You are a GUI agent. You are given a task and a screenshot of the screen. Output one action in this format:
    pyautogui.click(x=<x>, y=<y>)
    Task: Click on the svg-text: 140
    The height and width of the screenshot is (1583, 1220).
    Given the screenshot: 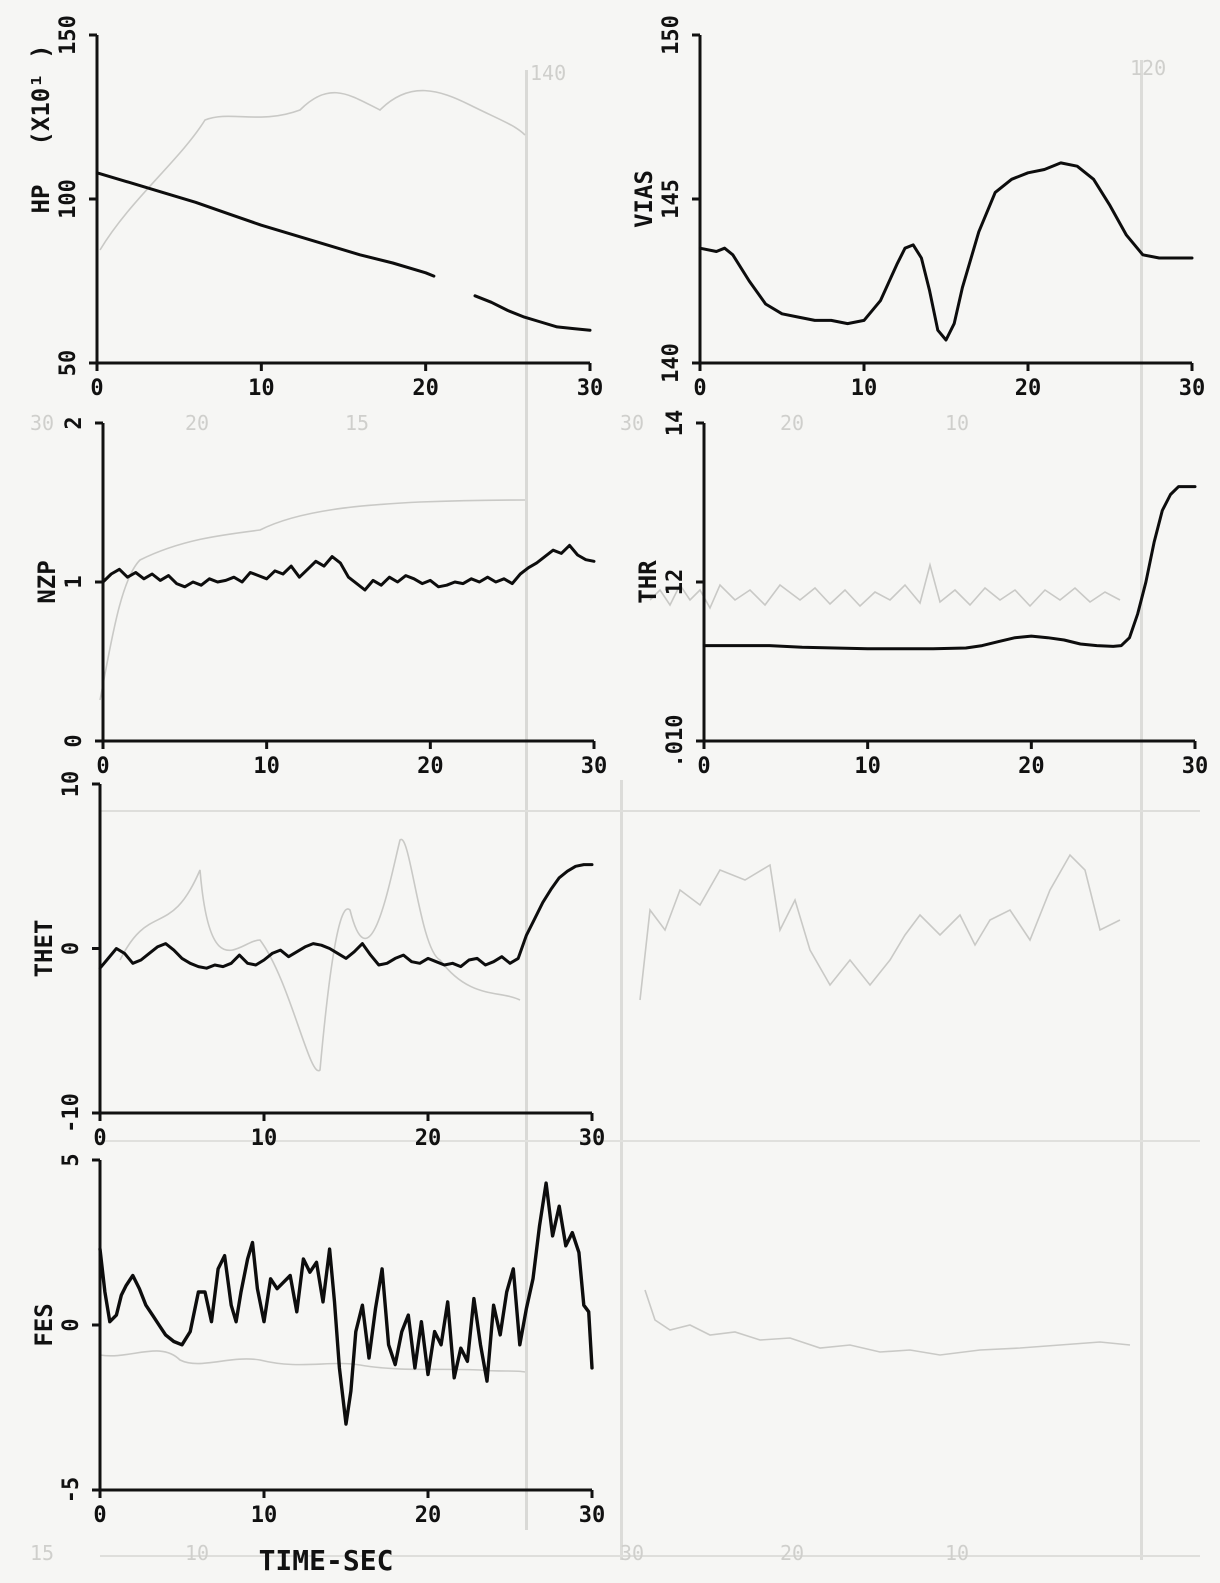 What is the action you would take?
    pyautogui.click(x=548, y=73)
    